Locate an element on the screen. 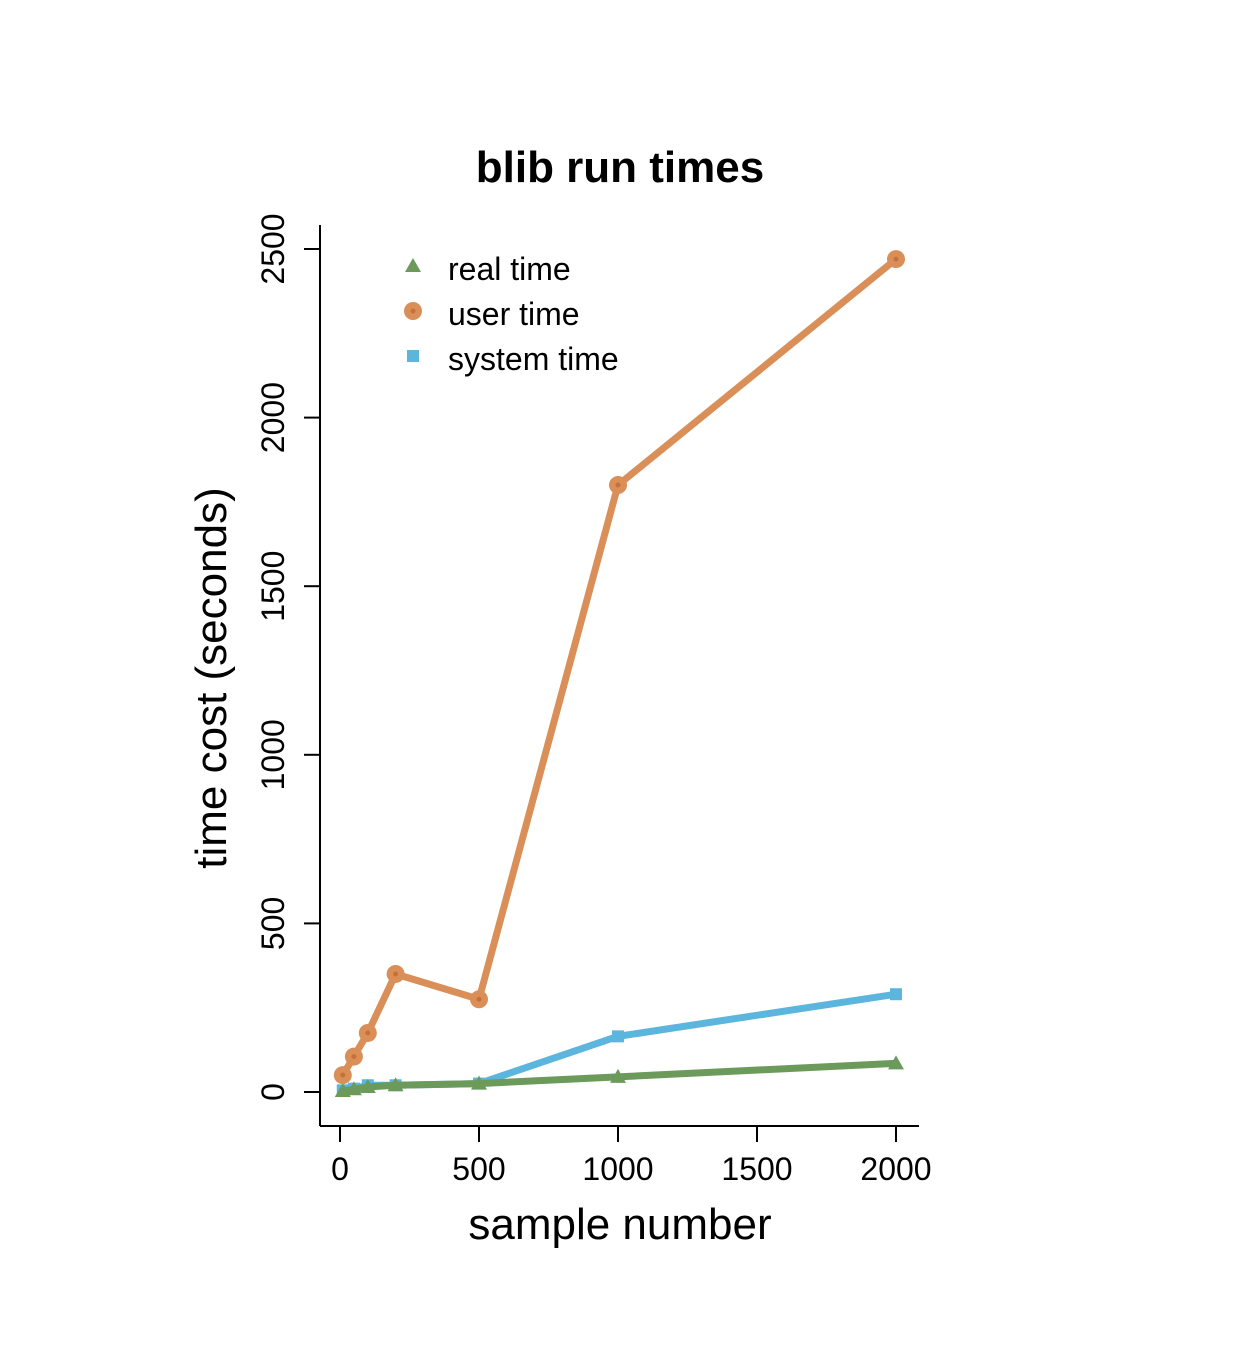 The image size is (1240, 1352). x-tick-label: 0 is located at coordinates (340, 1169).